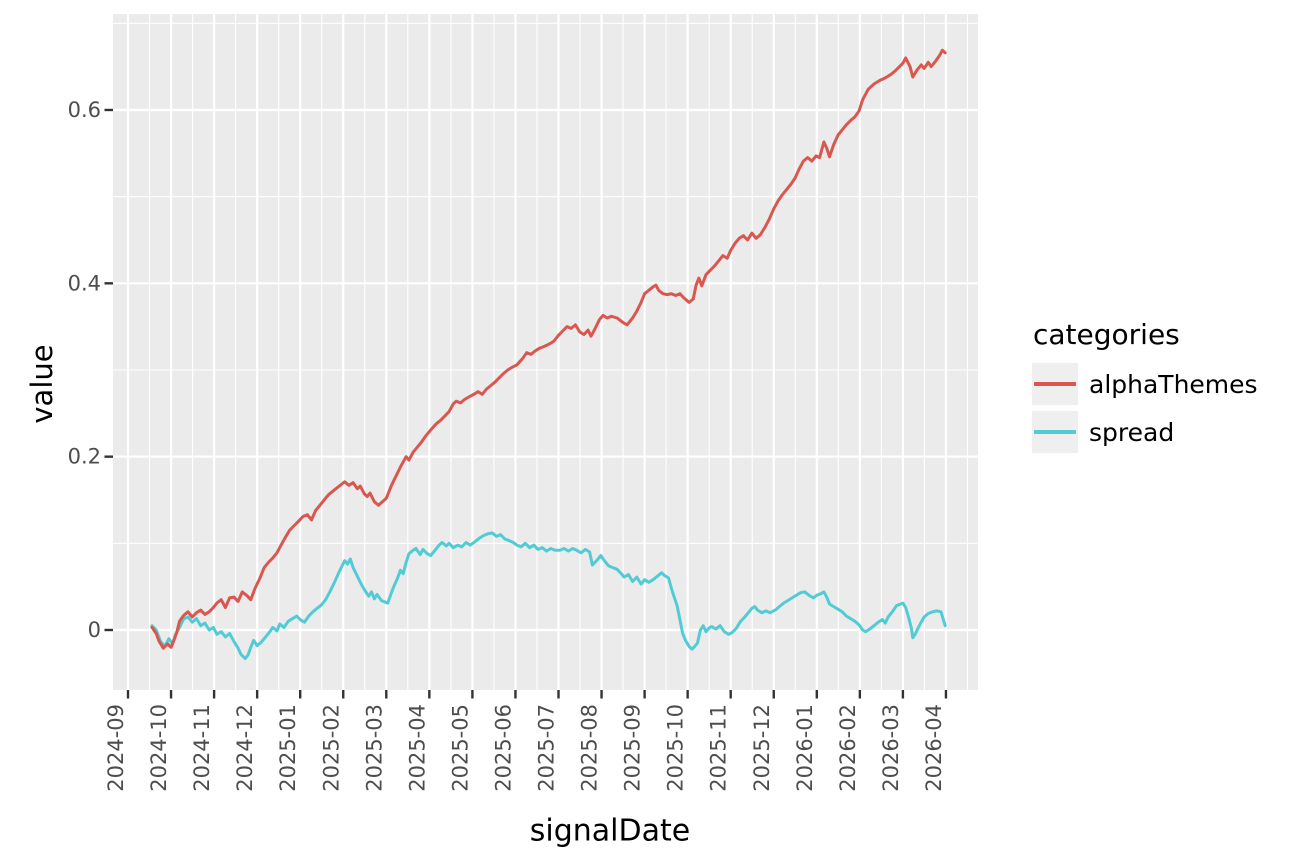 The width and height of the screenshot is (1303, 868). What do you see at coordinates (1106, 334) in the screenshot?
I see `legend-title: categories` at bounding box center [1106, 334].